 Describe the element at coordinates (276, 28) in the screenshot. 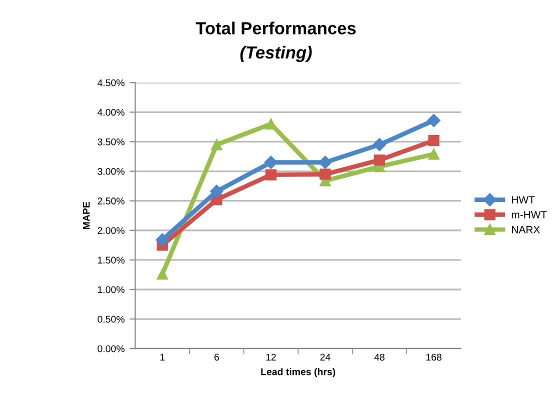

I see `chart-title: Total Performances` at that location.